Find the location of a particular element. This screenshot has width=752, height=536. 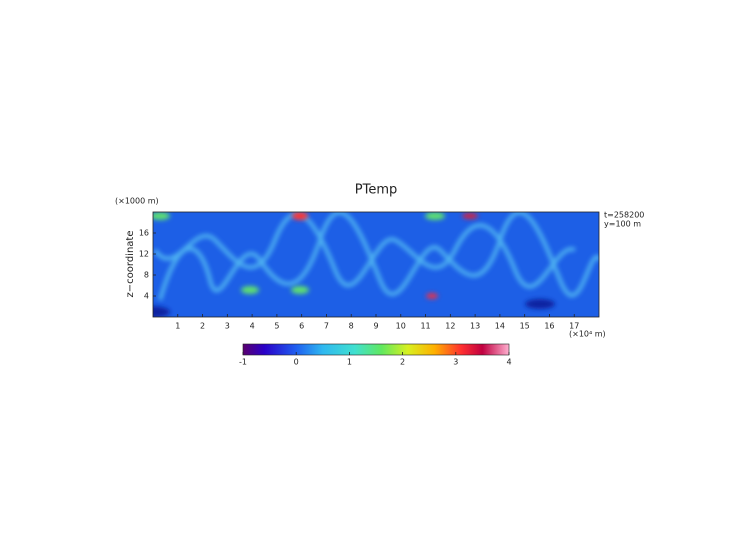

colorbar is located at coordinates (376, 349).